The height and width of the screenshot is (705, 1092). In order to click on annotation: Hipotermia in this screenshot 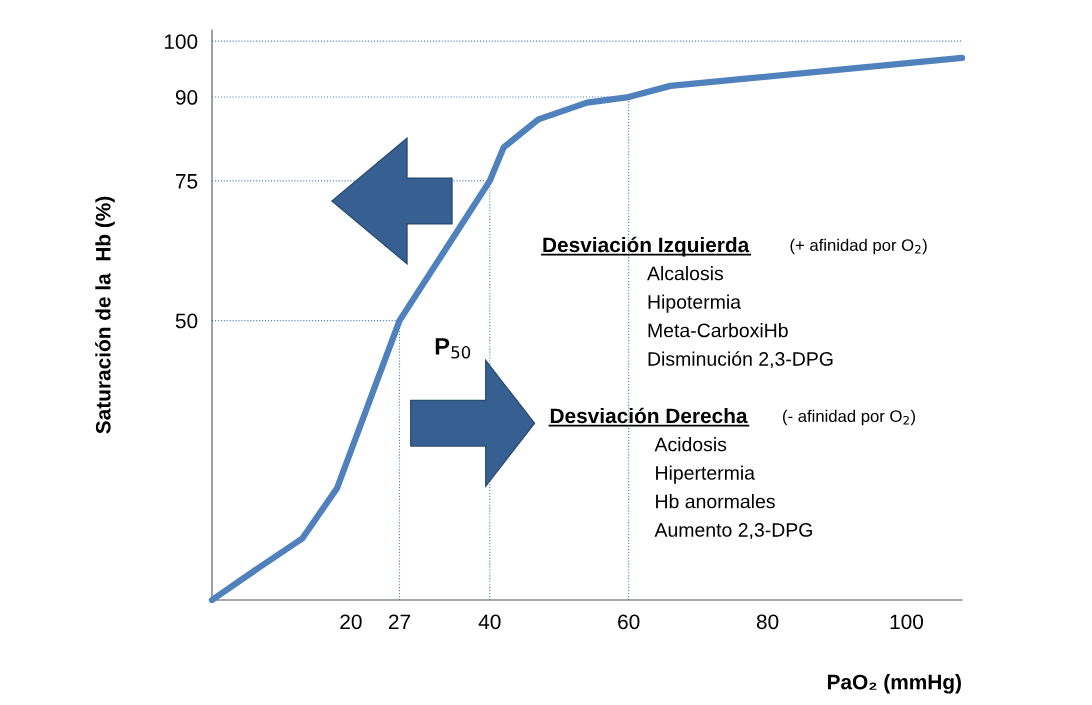, I will do `click(695, 303)`.